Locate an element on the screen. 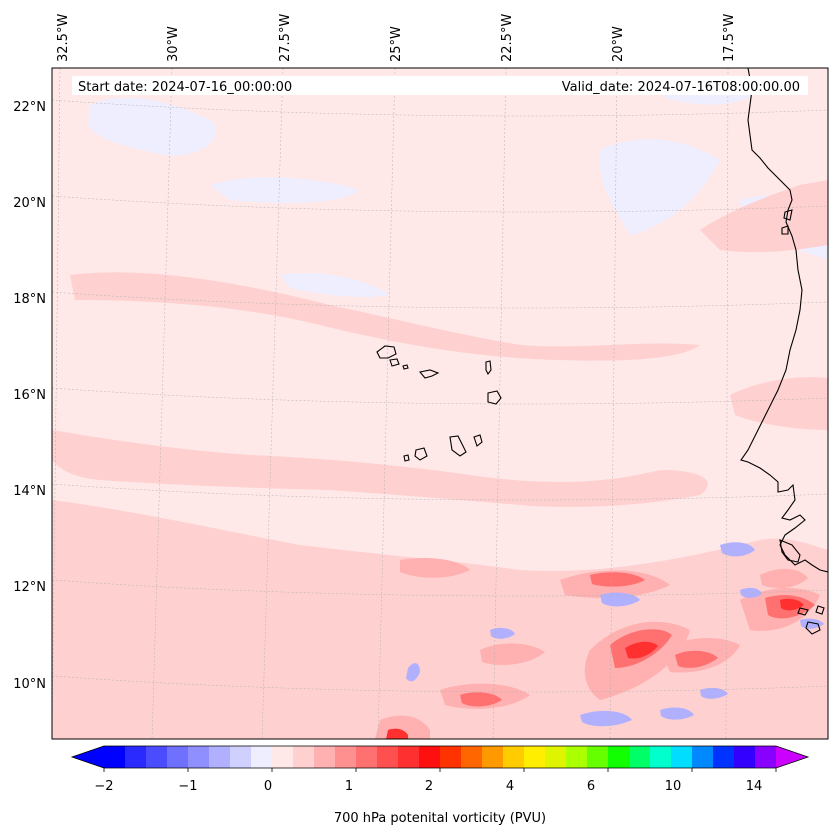  cb-tick-label-0: 0 is located at coordinates (268, 786).